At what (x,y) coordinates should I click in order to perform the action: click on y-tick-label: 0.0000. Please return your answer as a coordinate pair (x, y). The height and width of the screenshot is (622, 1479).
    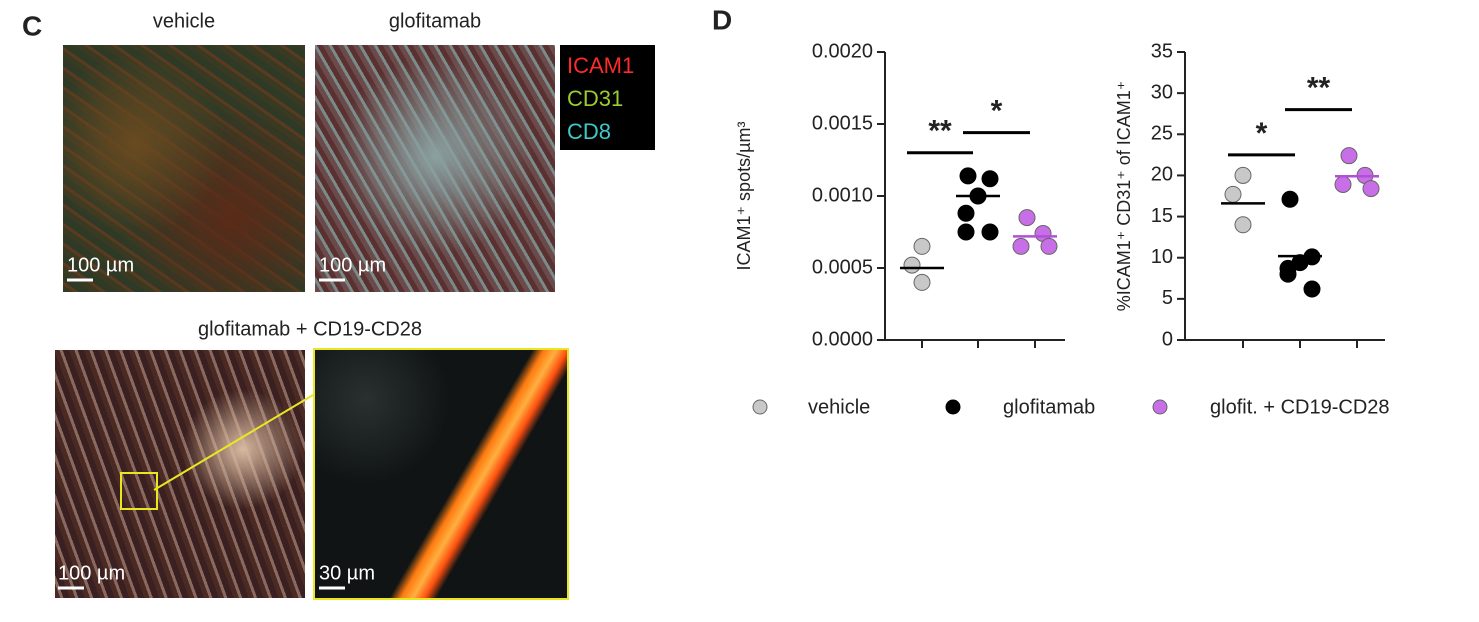
    Looking at the image, I should click on (842, 339).